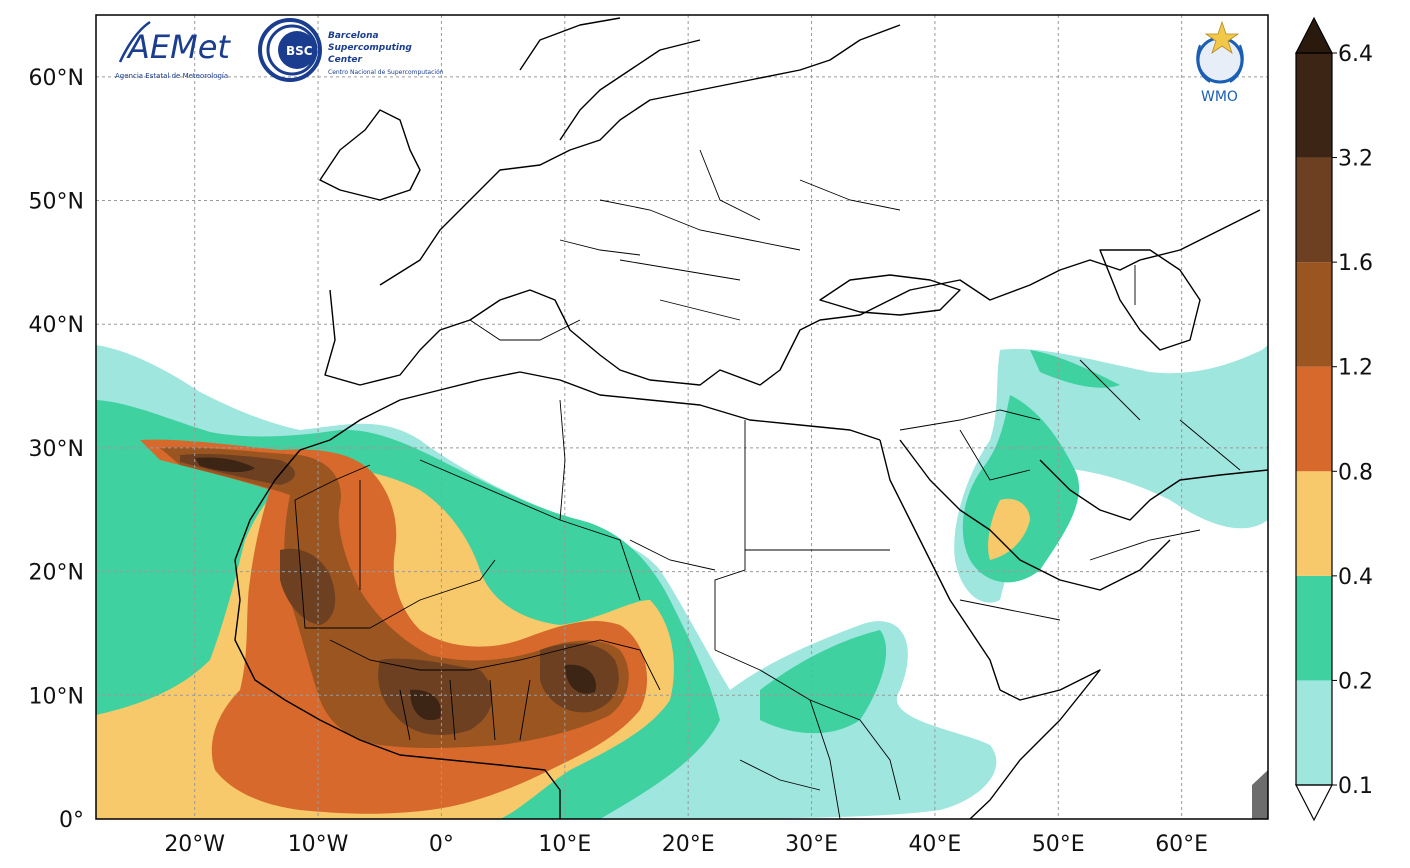 This screenshot has width=1410, height=868. Describe the element at coordinates (1314, 35) in the screenshot. I see `colorbar-max-extension` at that location.